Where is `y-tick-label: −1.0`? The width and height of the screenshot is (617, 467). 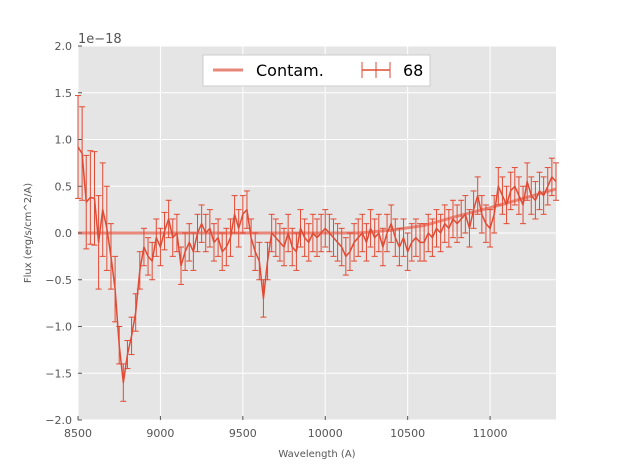
y-tick-label: −1.0 is located at coordinates (58, 327).